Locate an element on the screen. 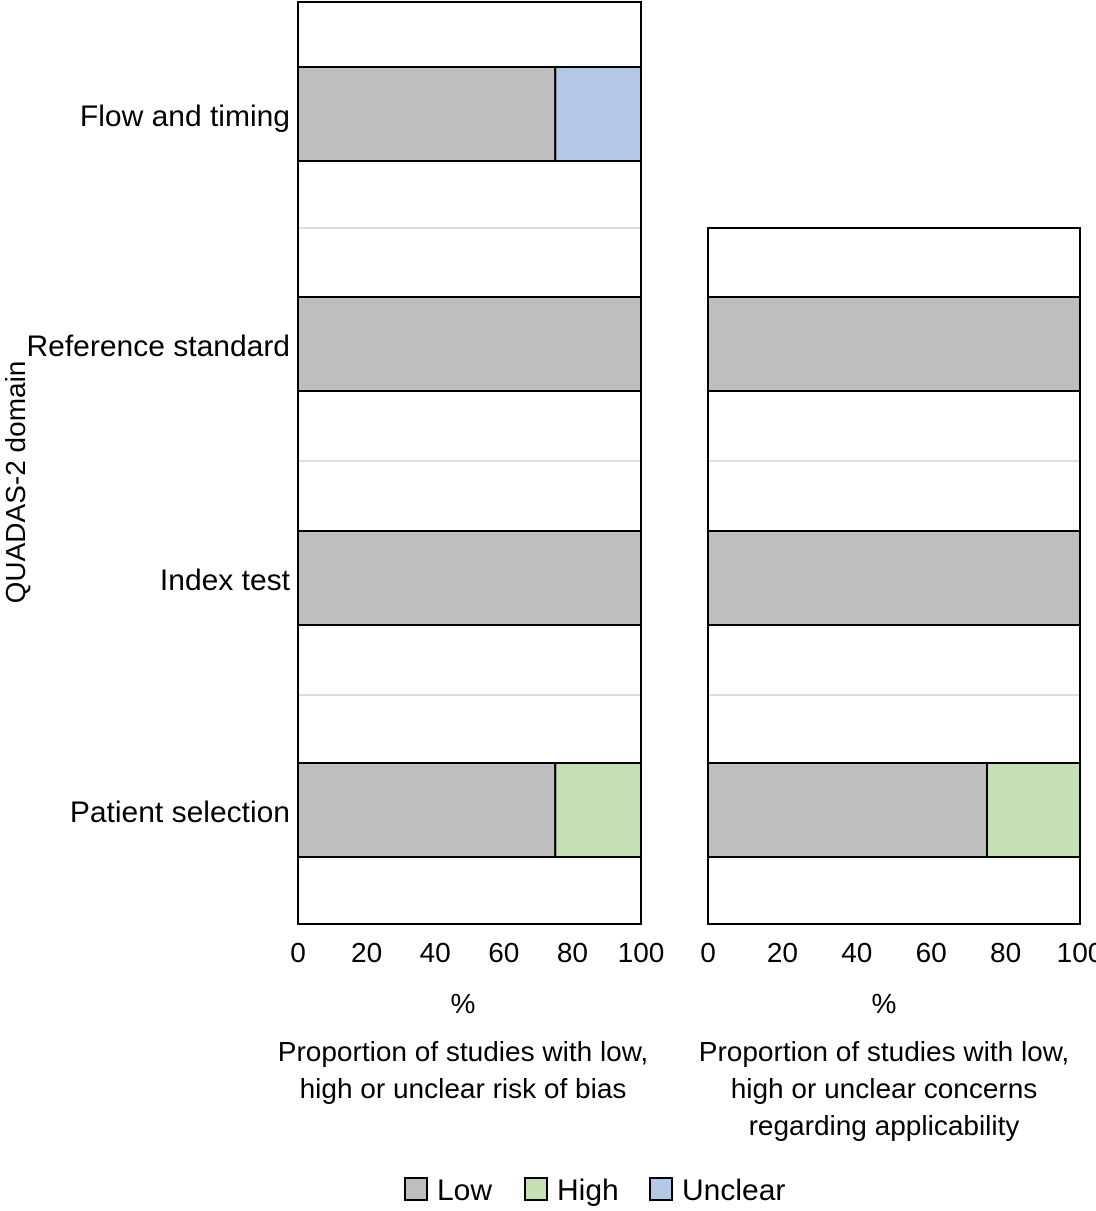 This screenshot has width=1096, height=1211. y-axis-label: QUADAS-2 domain is located at coordinates (15, 482).